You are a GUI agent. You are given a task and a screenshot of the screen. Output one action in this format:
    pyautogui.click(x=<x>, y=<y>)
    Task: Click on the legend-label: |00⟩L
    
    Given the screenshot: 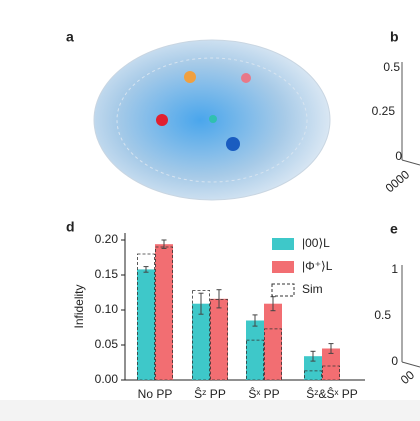 What is the action you would take?
    pyautogui.click(x=316, y=243)
    